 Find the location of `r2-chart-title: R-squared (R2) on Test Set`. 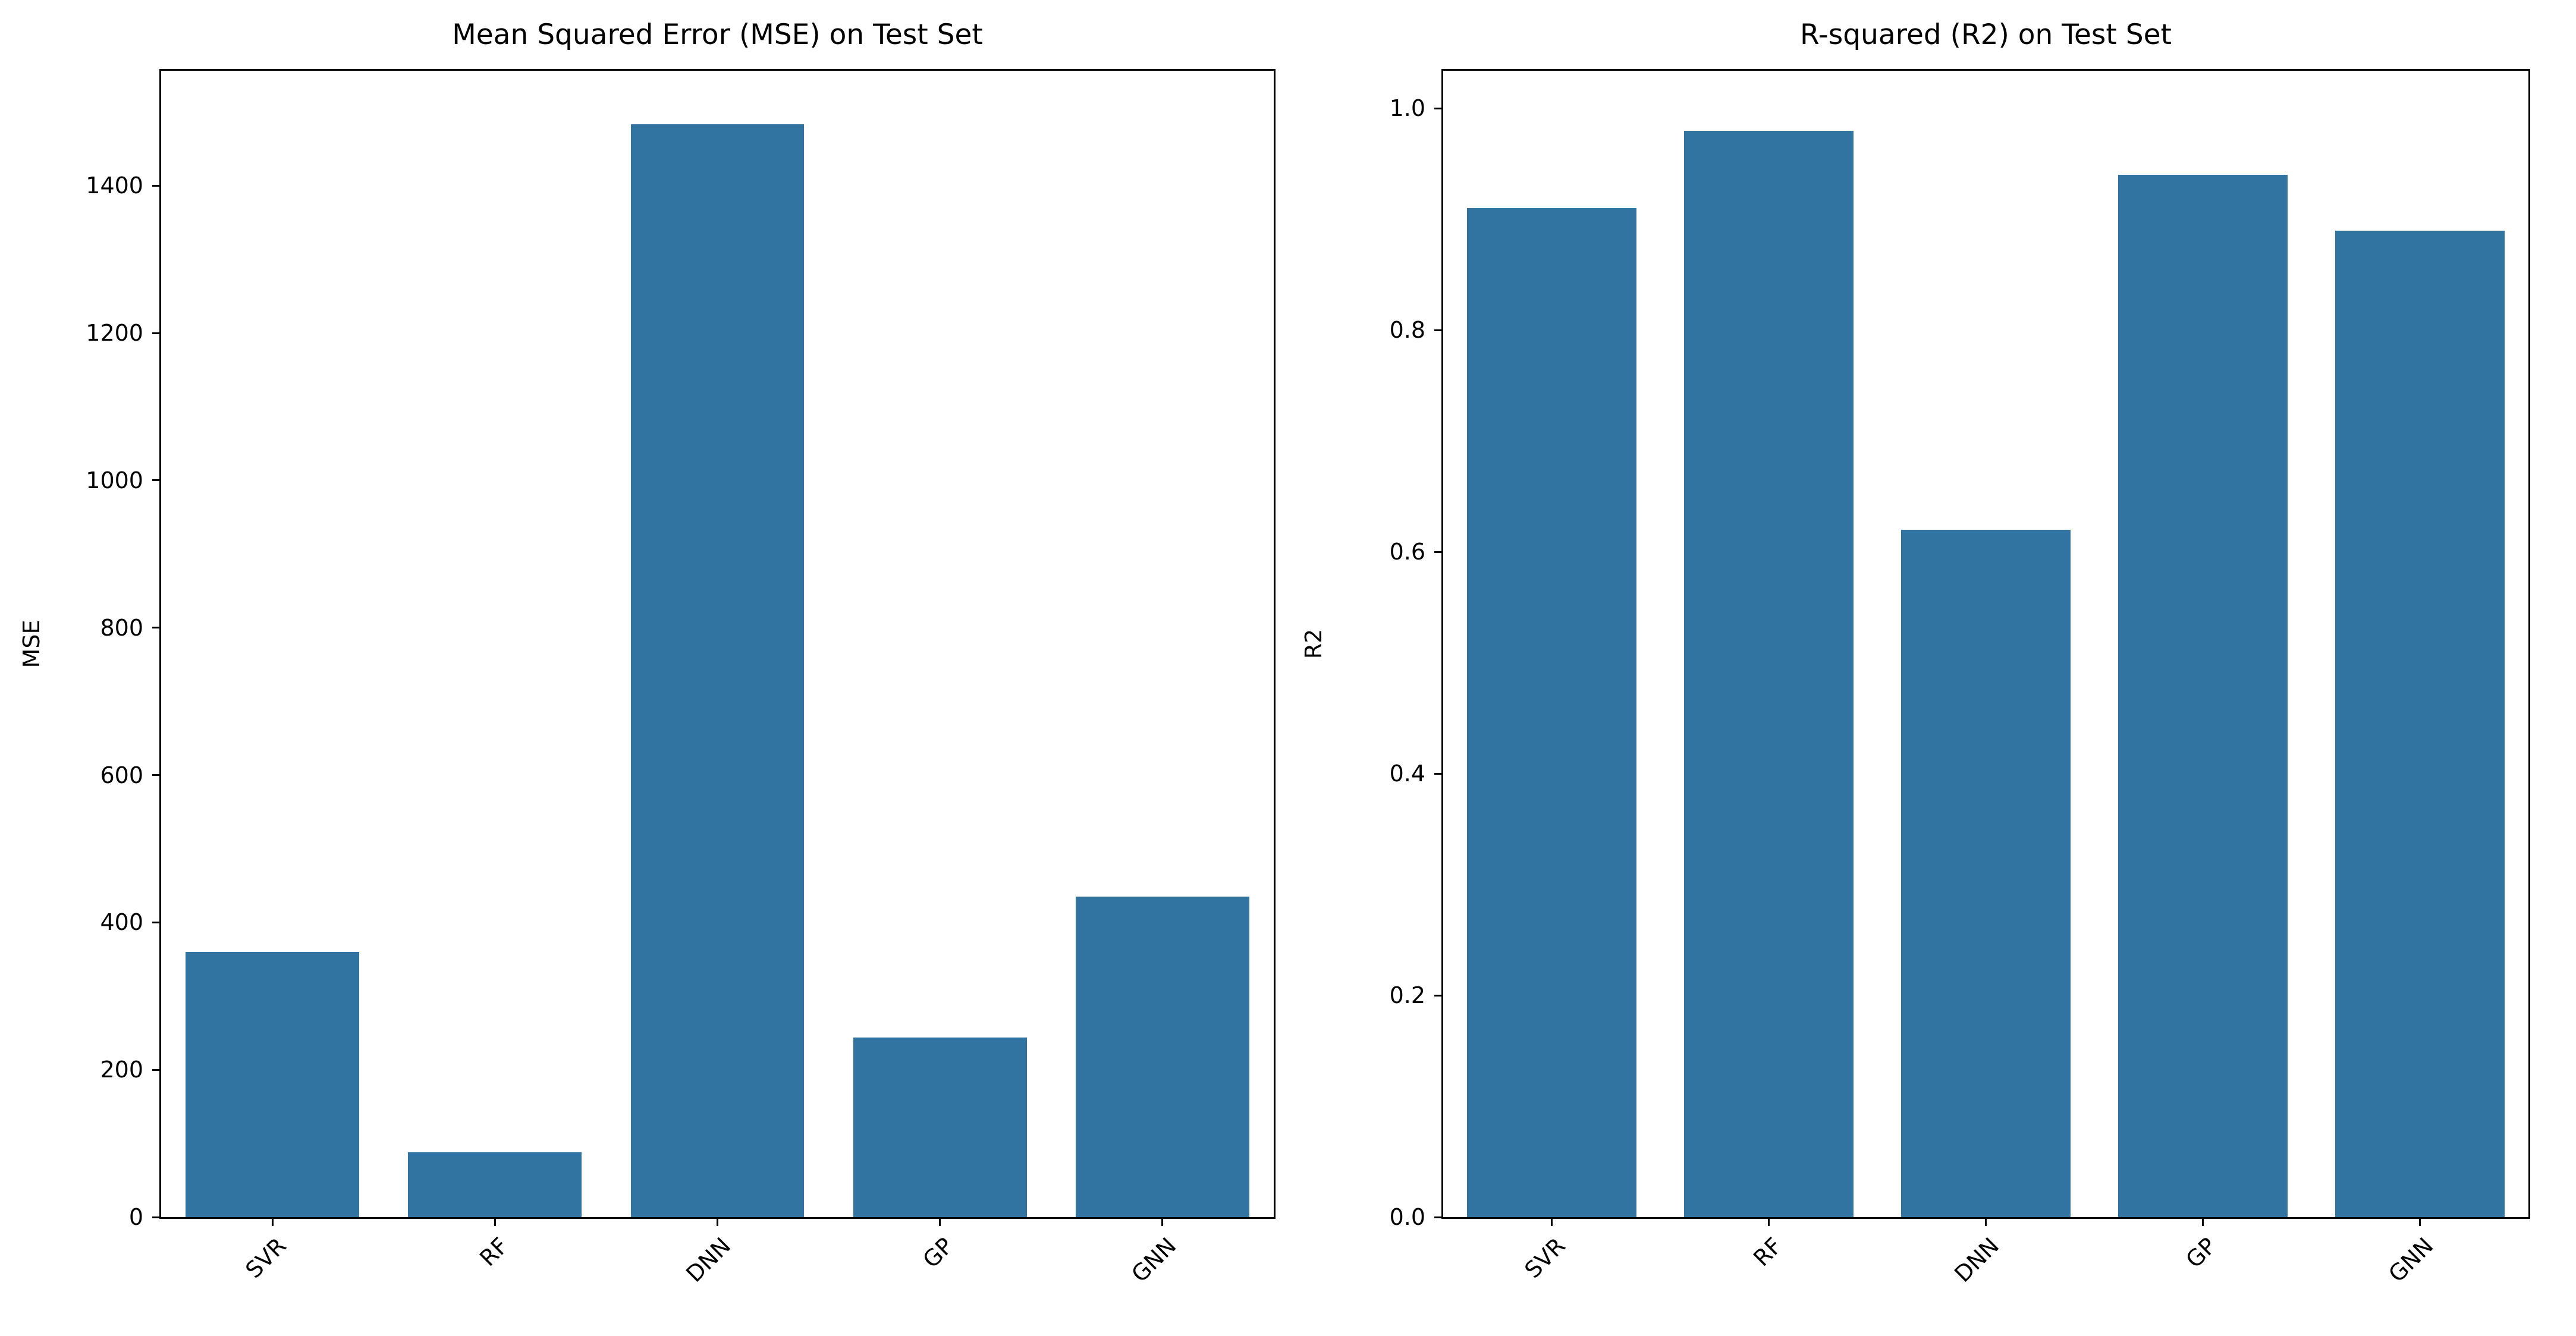

r2-chart-title: R-squared (R2) on Test Set is located at coordinates (1986, 34).